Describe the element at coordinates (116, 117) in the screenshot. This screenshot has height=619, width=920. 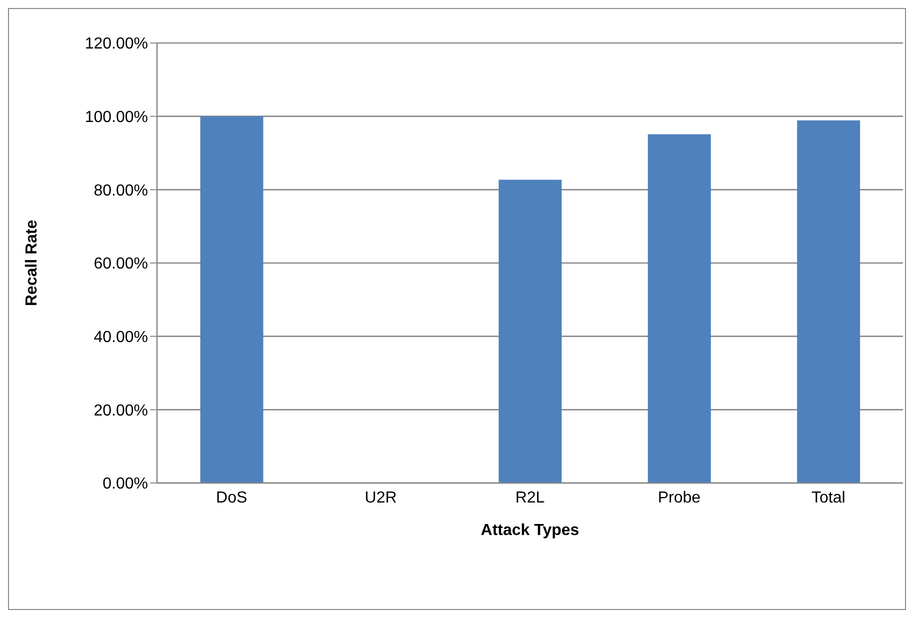
I see `y-tick-label: 100.00%` at that location.